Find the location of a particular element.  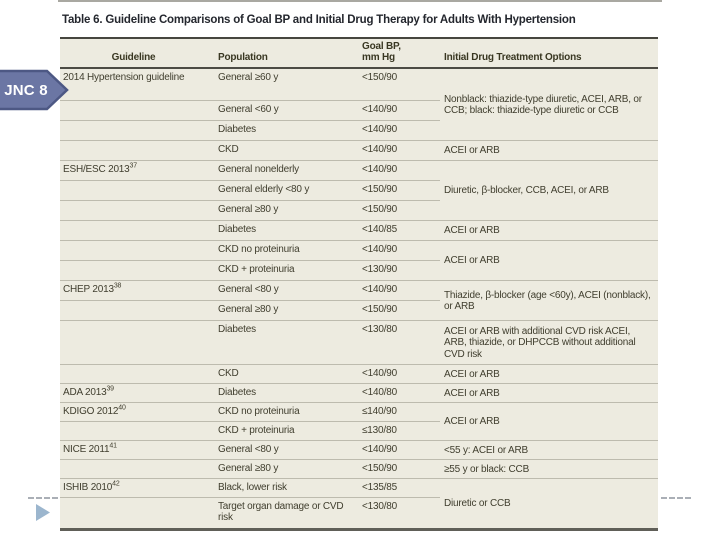

guideline-cell: CHEP 201338 is located at coordinates (135, 290).